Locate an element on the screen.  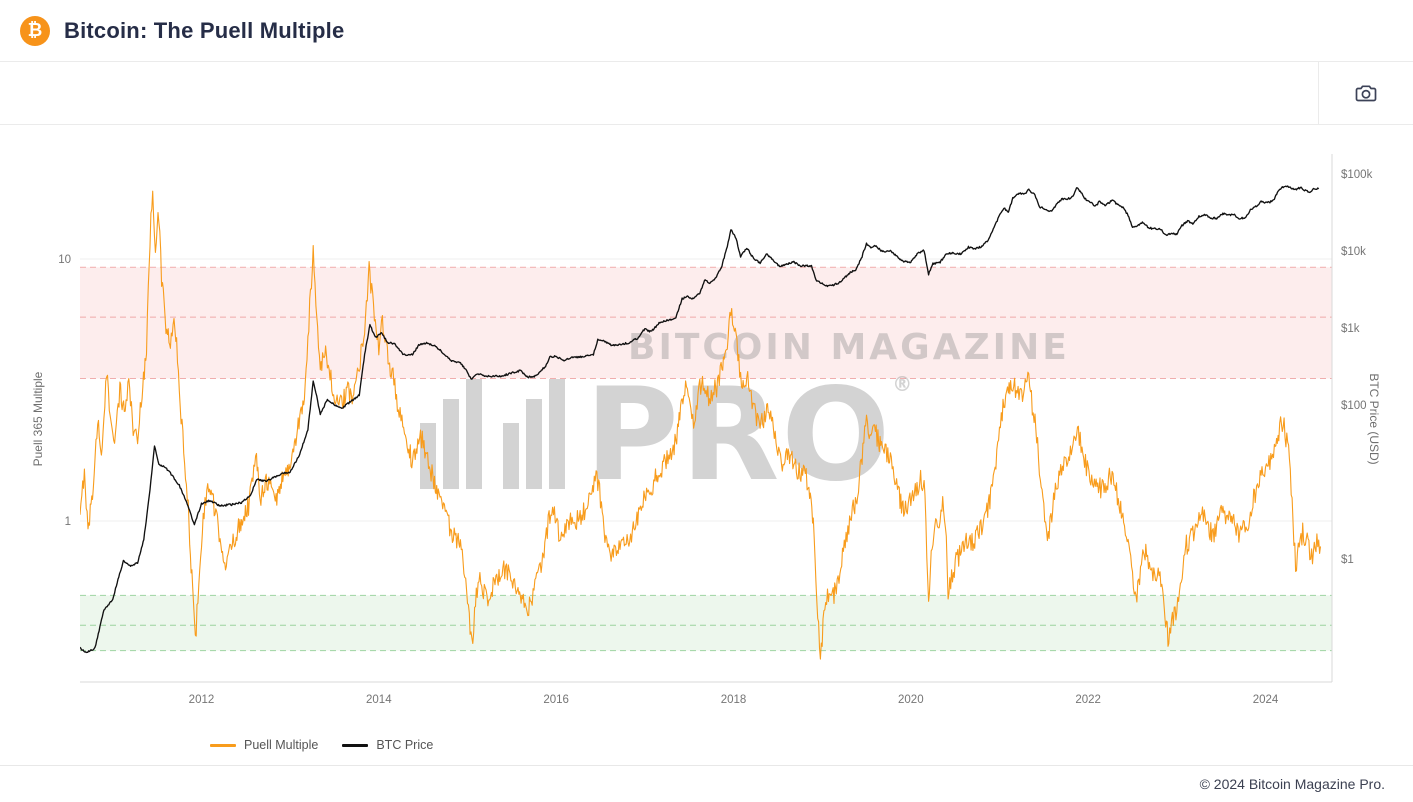
legend-label-puell-multiple: Puell Multiple is located at coordinates (281, 745).